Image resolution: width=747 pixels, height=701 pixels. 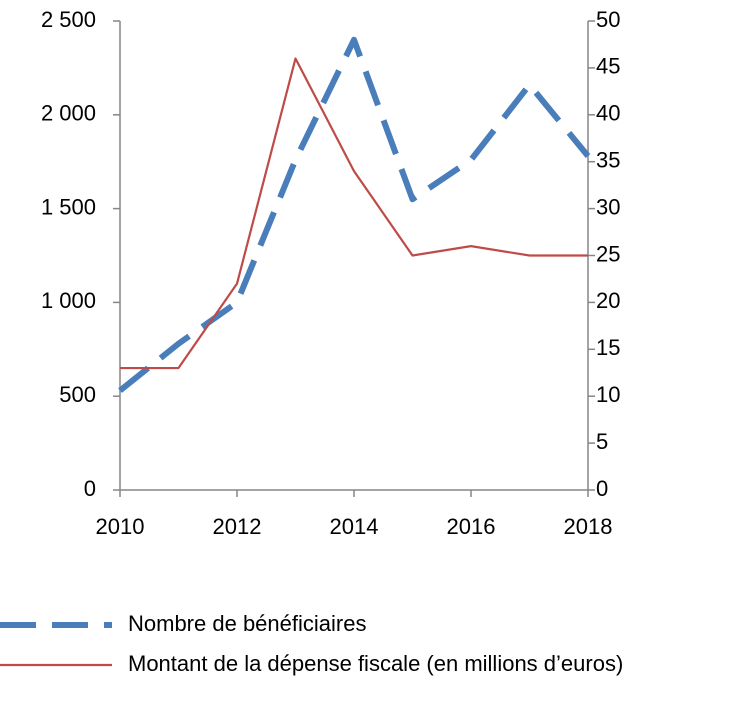 What do you see at coordinates (608, 113) in the screenshot?
I see `y2-tick-label: 40` at bounding box center [608, 113].